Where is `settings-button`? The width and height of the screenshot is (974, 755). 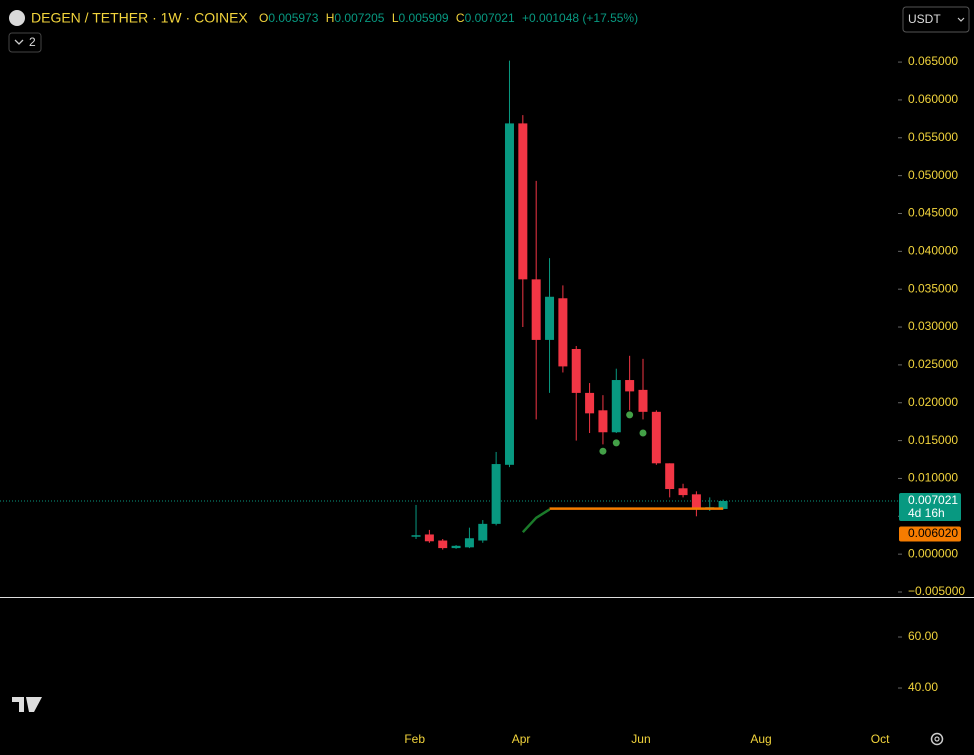
settings-button is located at coordinates (937, 739).